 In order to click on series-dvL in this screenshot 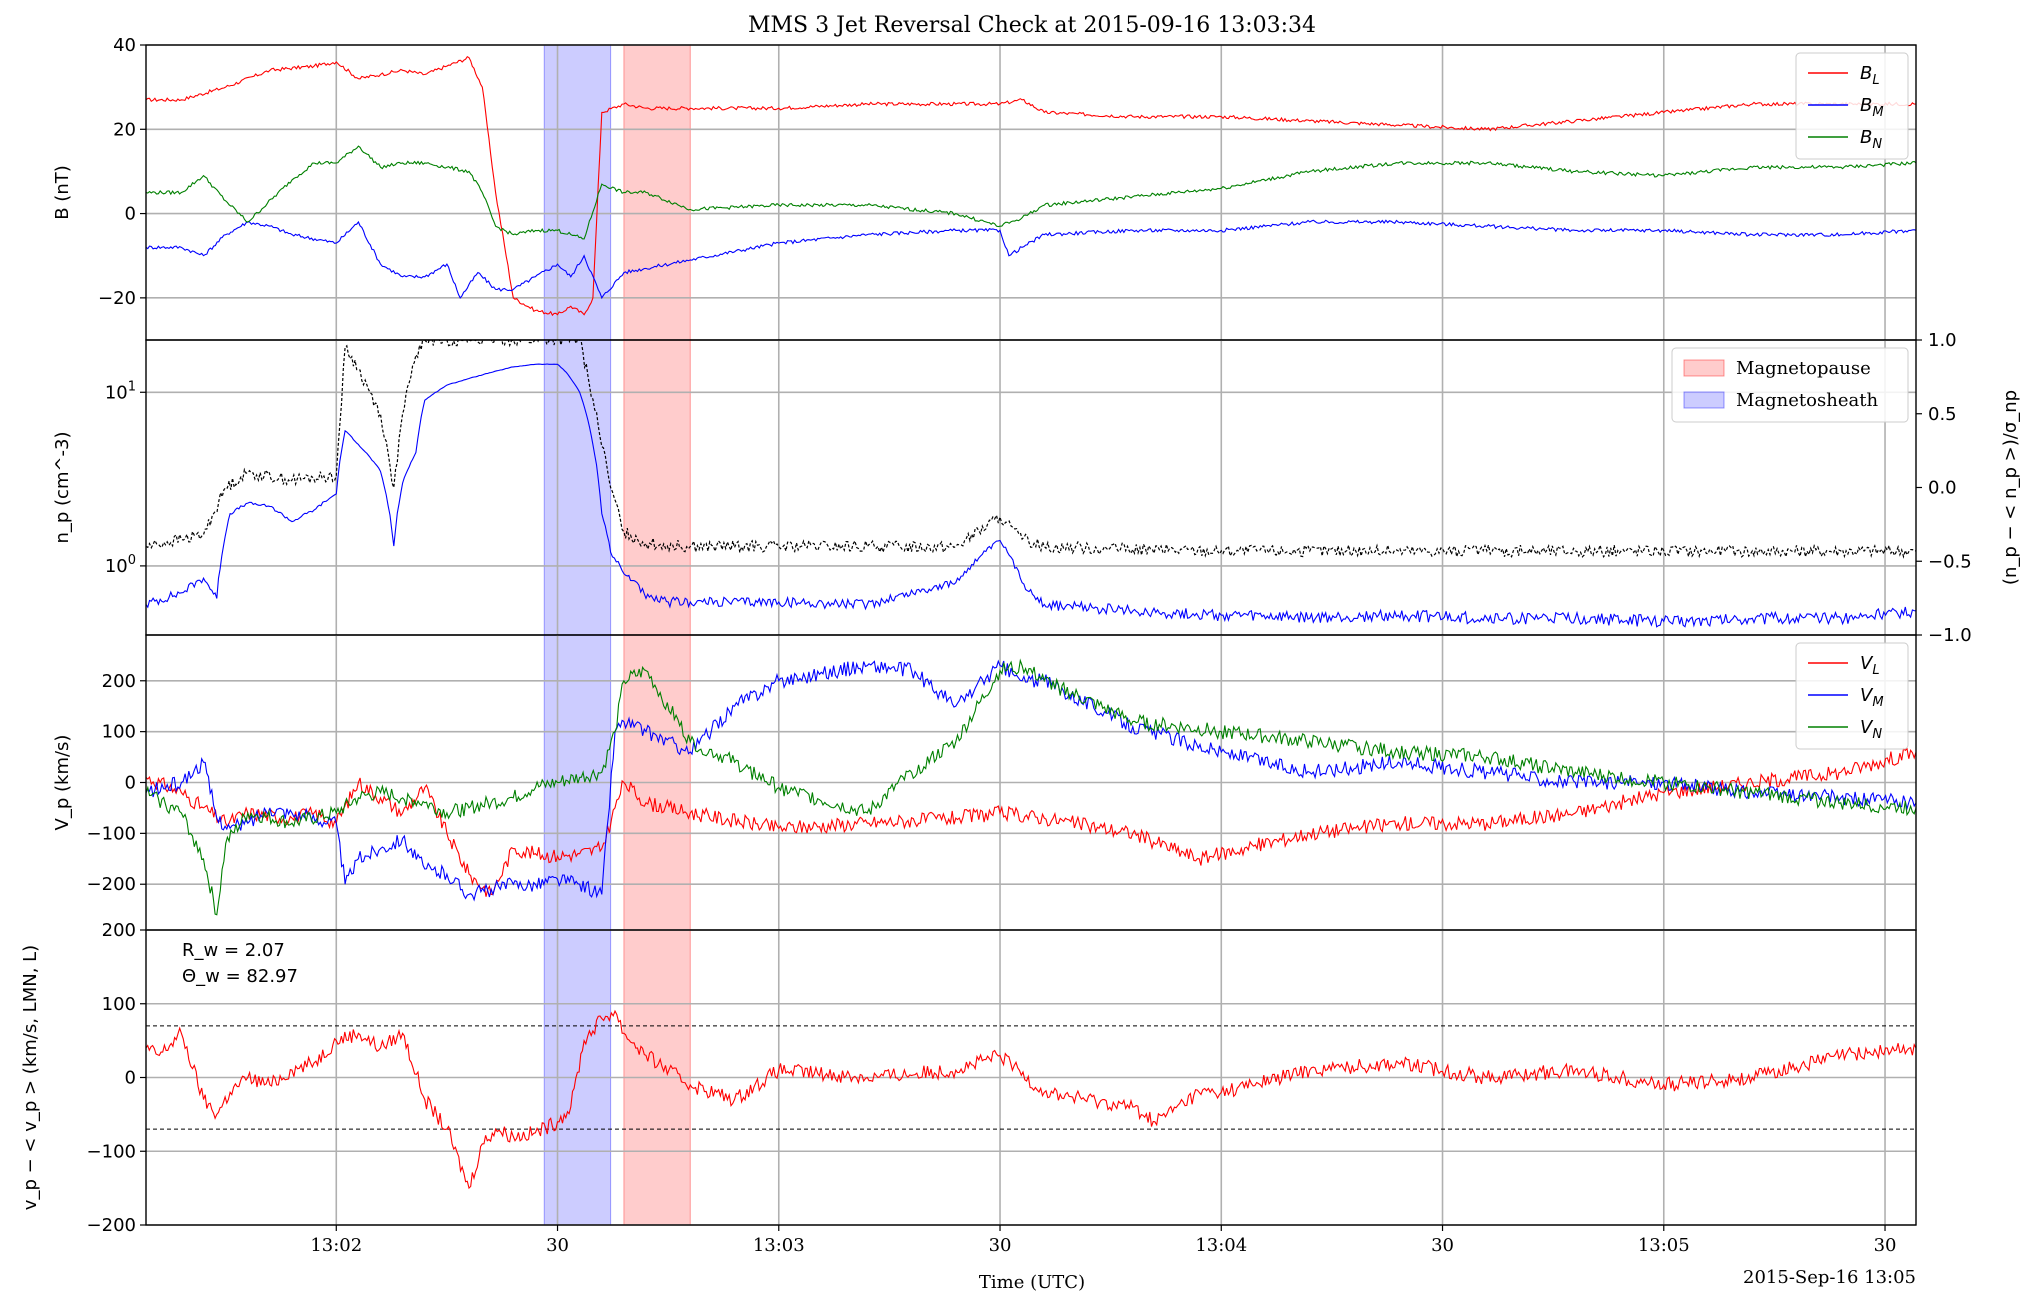, I will do `click(1031, 1099)`.